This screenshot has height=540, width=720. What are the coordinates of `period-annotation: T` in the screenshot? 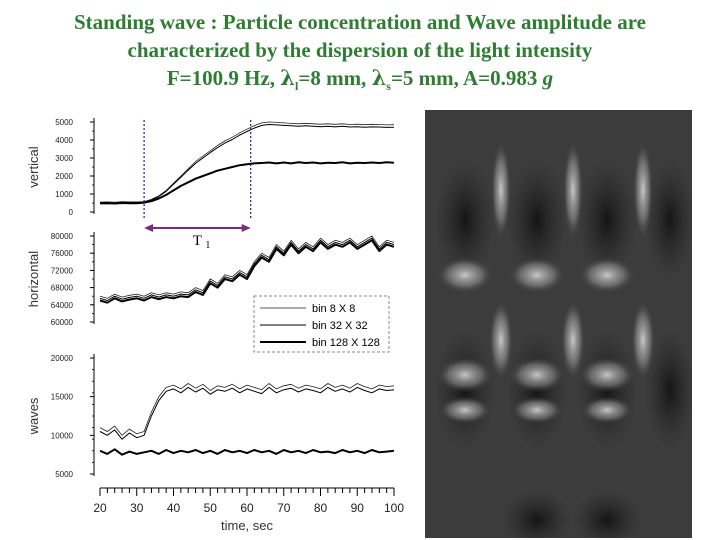 It's located at (197, 241).